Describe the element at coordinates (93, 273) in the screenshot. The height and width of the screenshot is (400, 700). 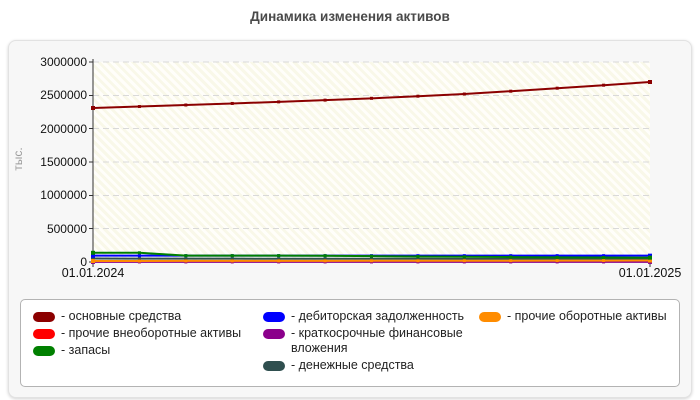
I see `x-tick-label-start: 01.01.2024` at that location.